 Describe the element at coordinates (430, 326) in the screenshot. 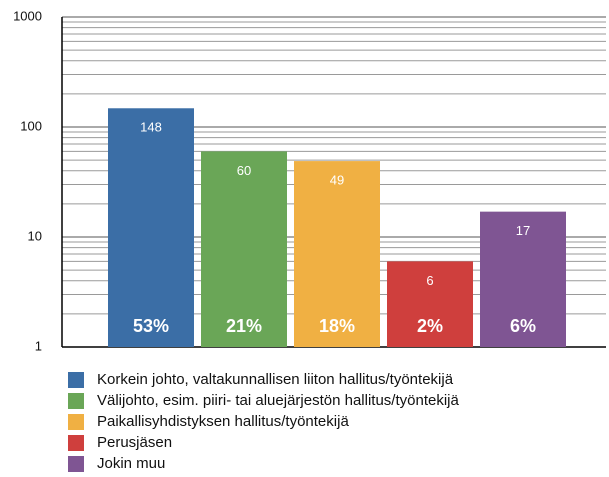

I see `percentage-label: 2%` at that location.